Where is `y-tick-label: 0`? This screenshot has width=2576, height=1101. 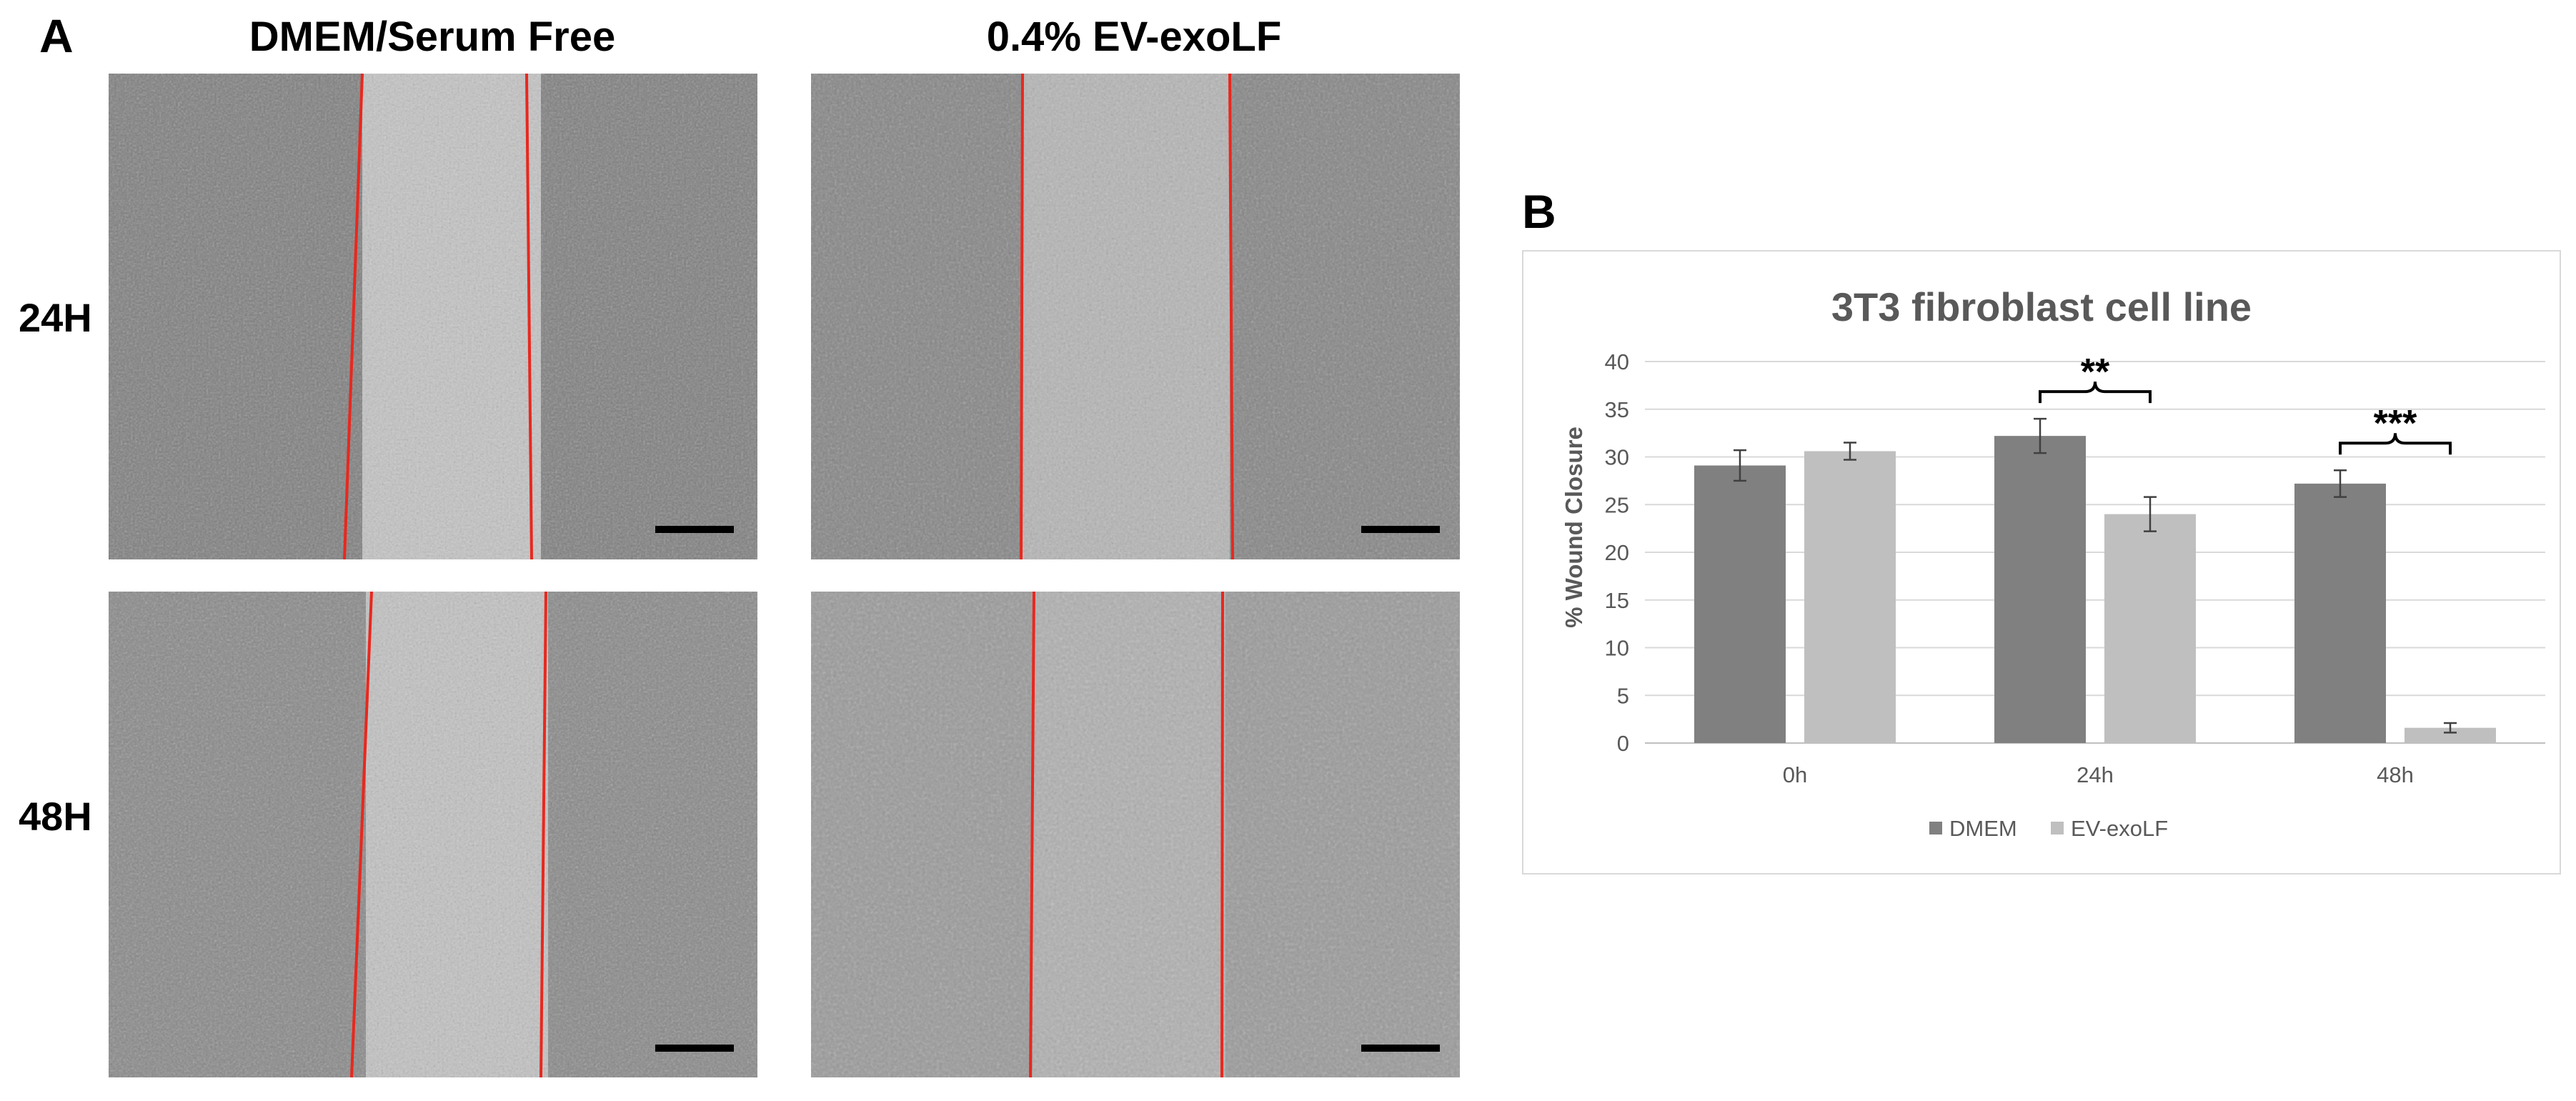 y-tick-label: 0 is located at coordinates (1623, 743).